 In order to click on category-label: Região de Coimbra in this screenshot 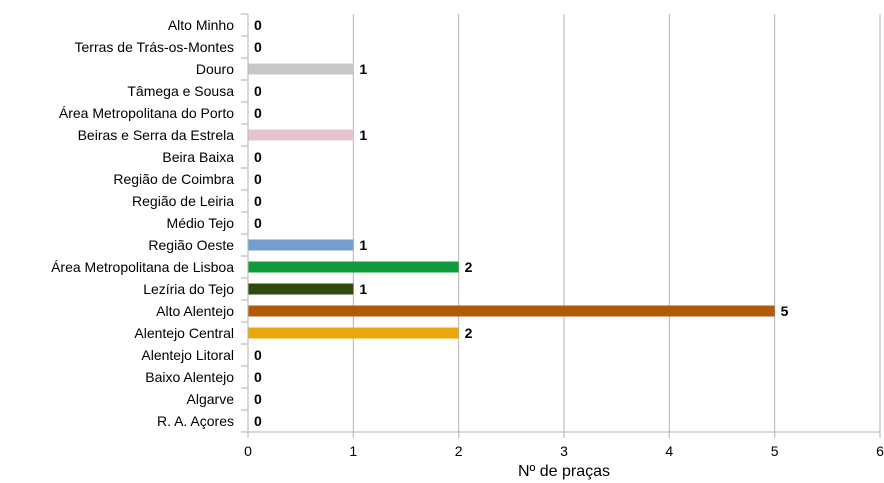, I will do `click(173, 179)`.